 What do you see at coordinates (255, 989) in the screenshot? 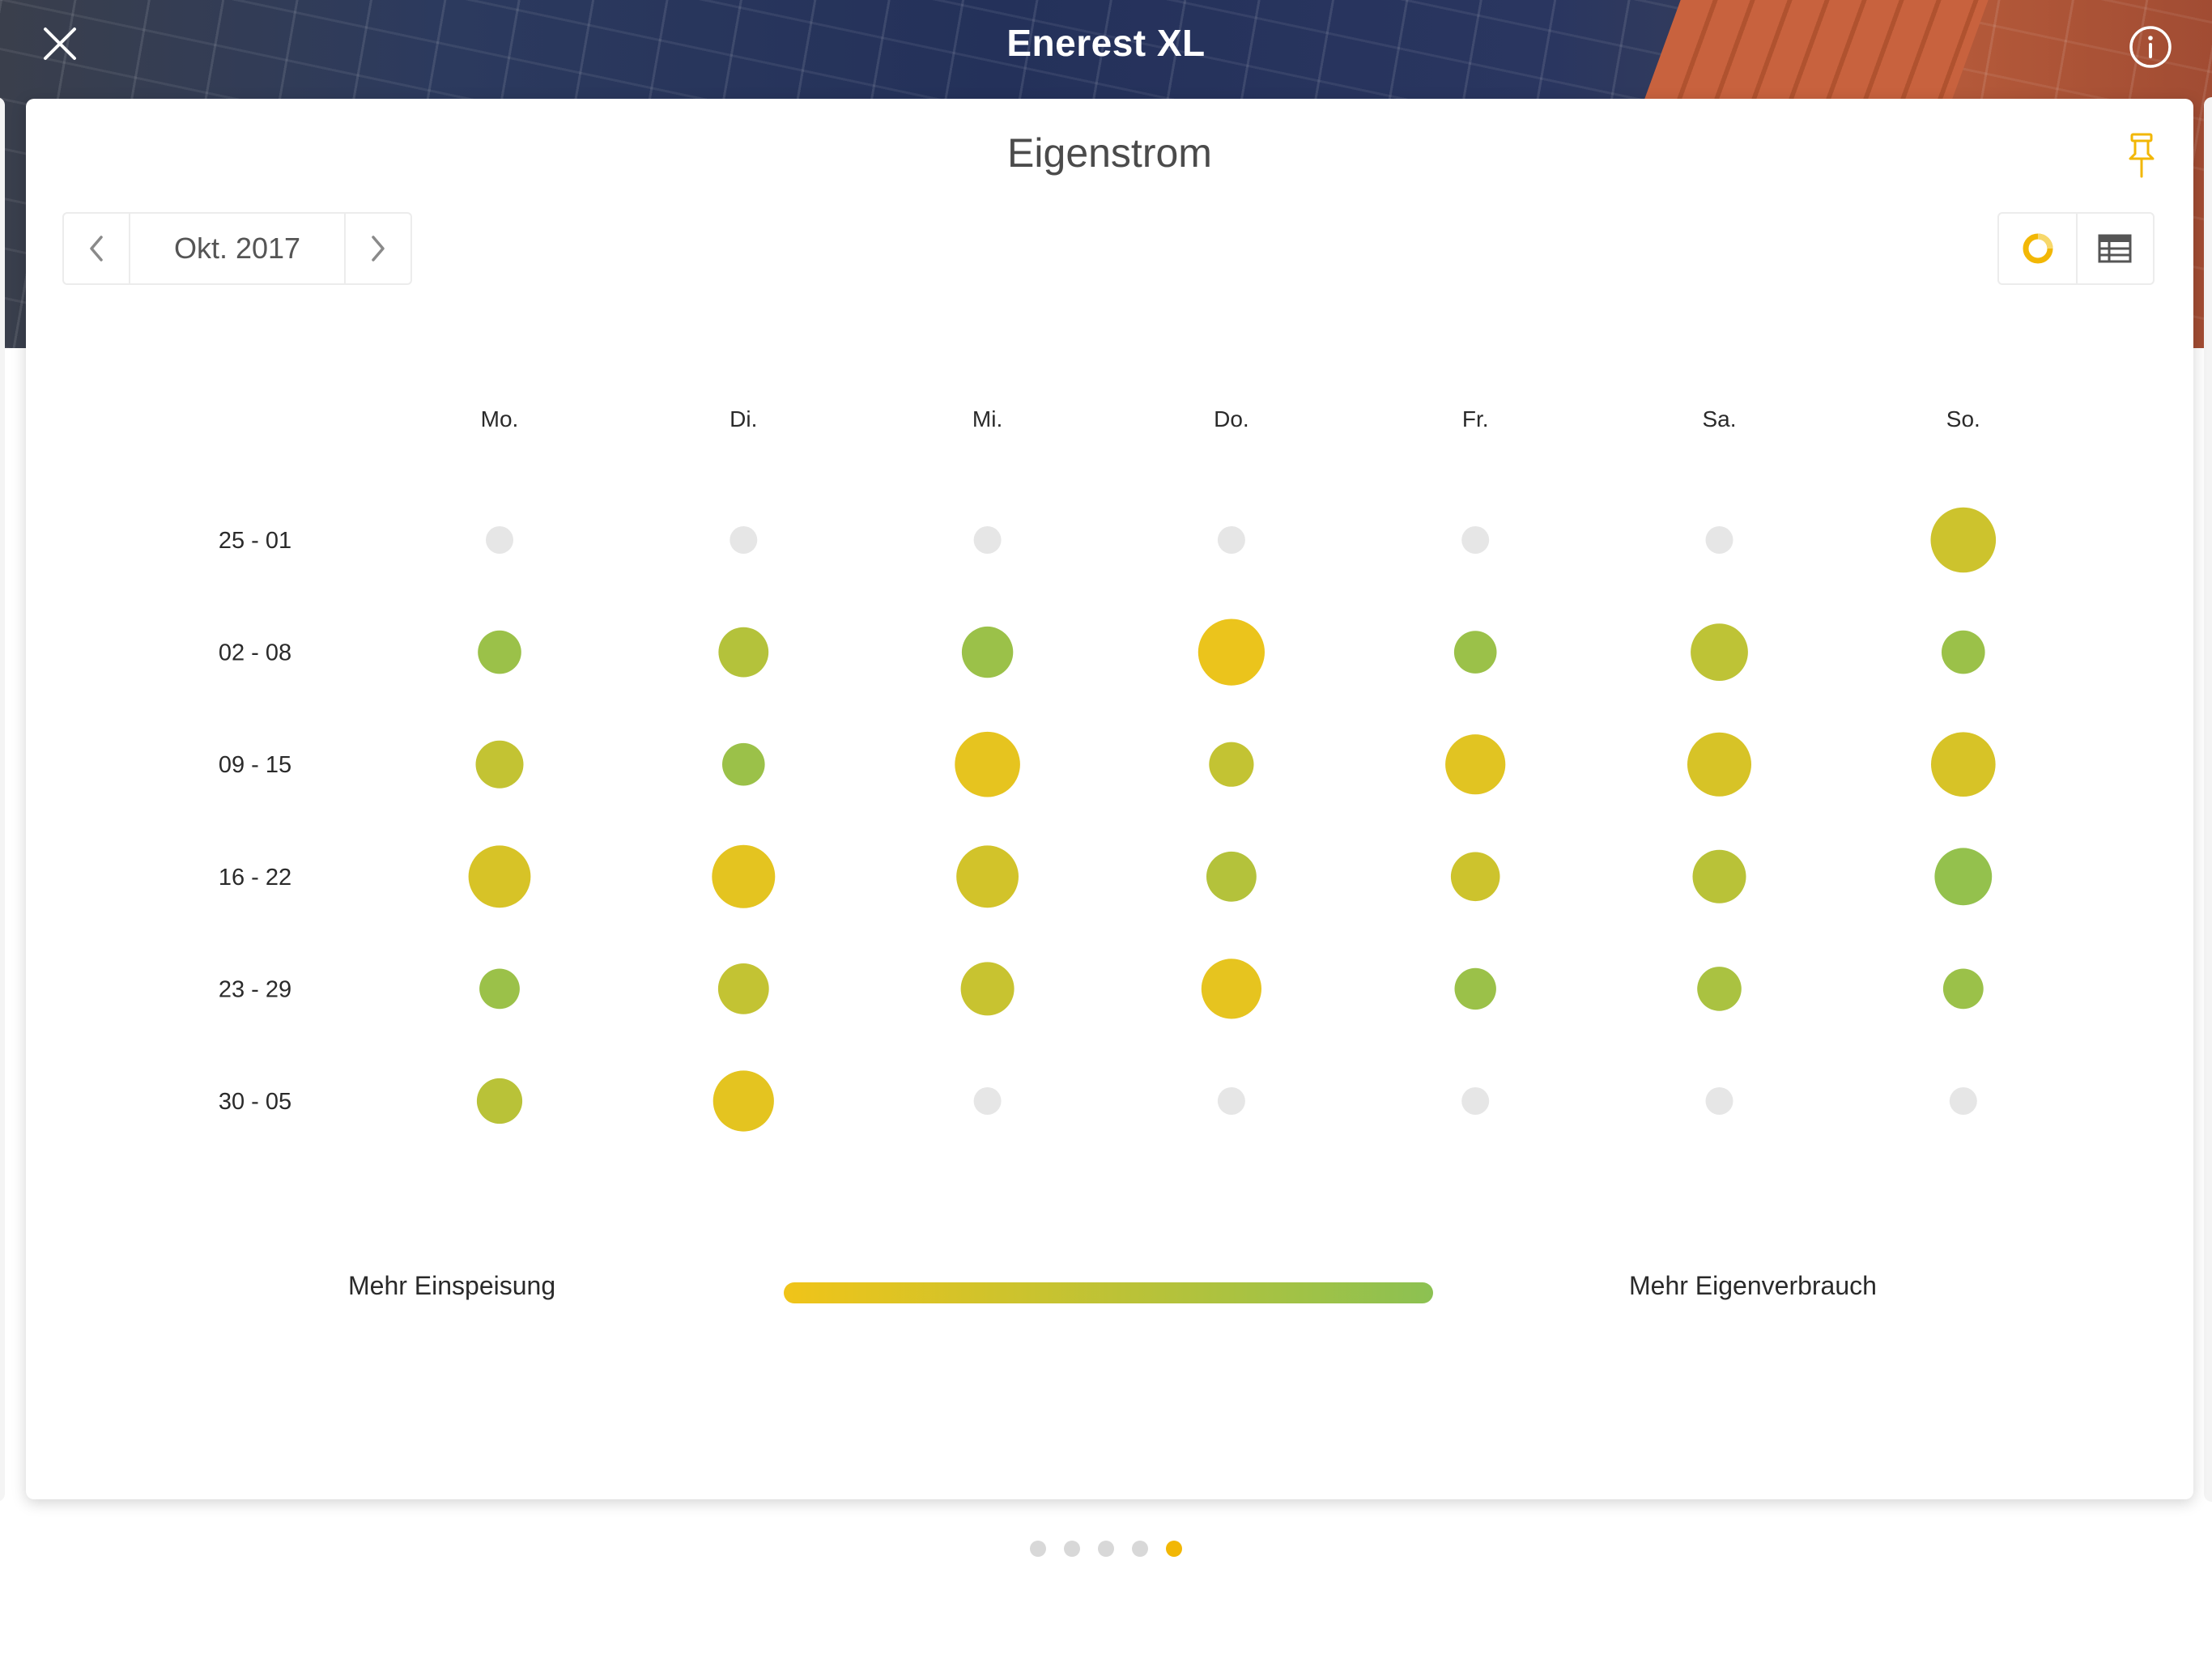
I see `row-label: 23 - 29` at bounding box center [255, 989].